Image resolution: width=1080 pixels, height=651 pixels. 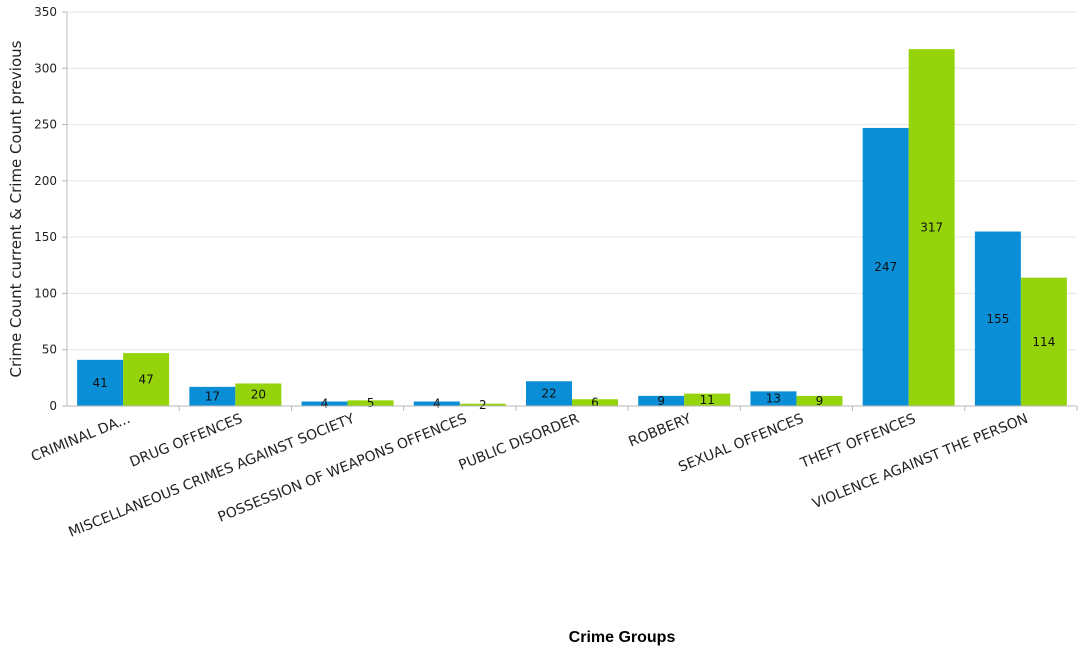 I want to click on y-tick-label: 250, so click(x=45, y=125).